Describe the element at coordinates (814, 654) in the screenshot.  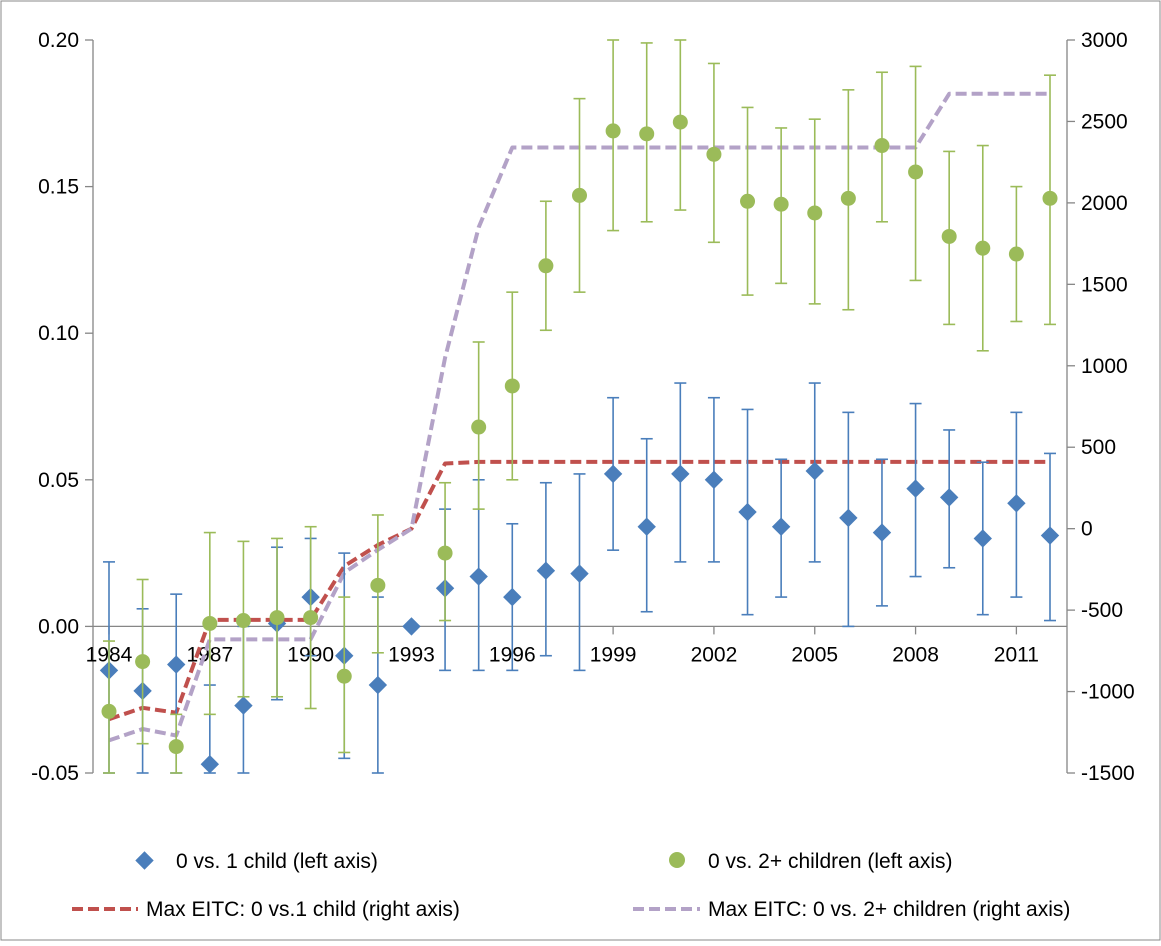
I see `x-axis-tick-label: 2005` at that location.